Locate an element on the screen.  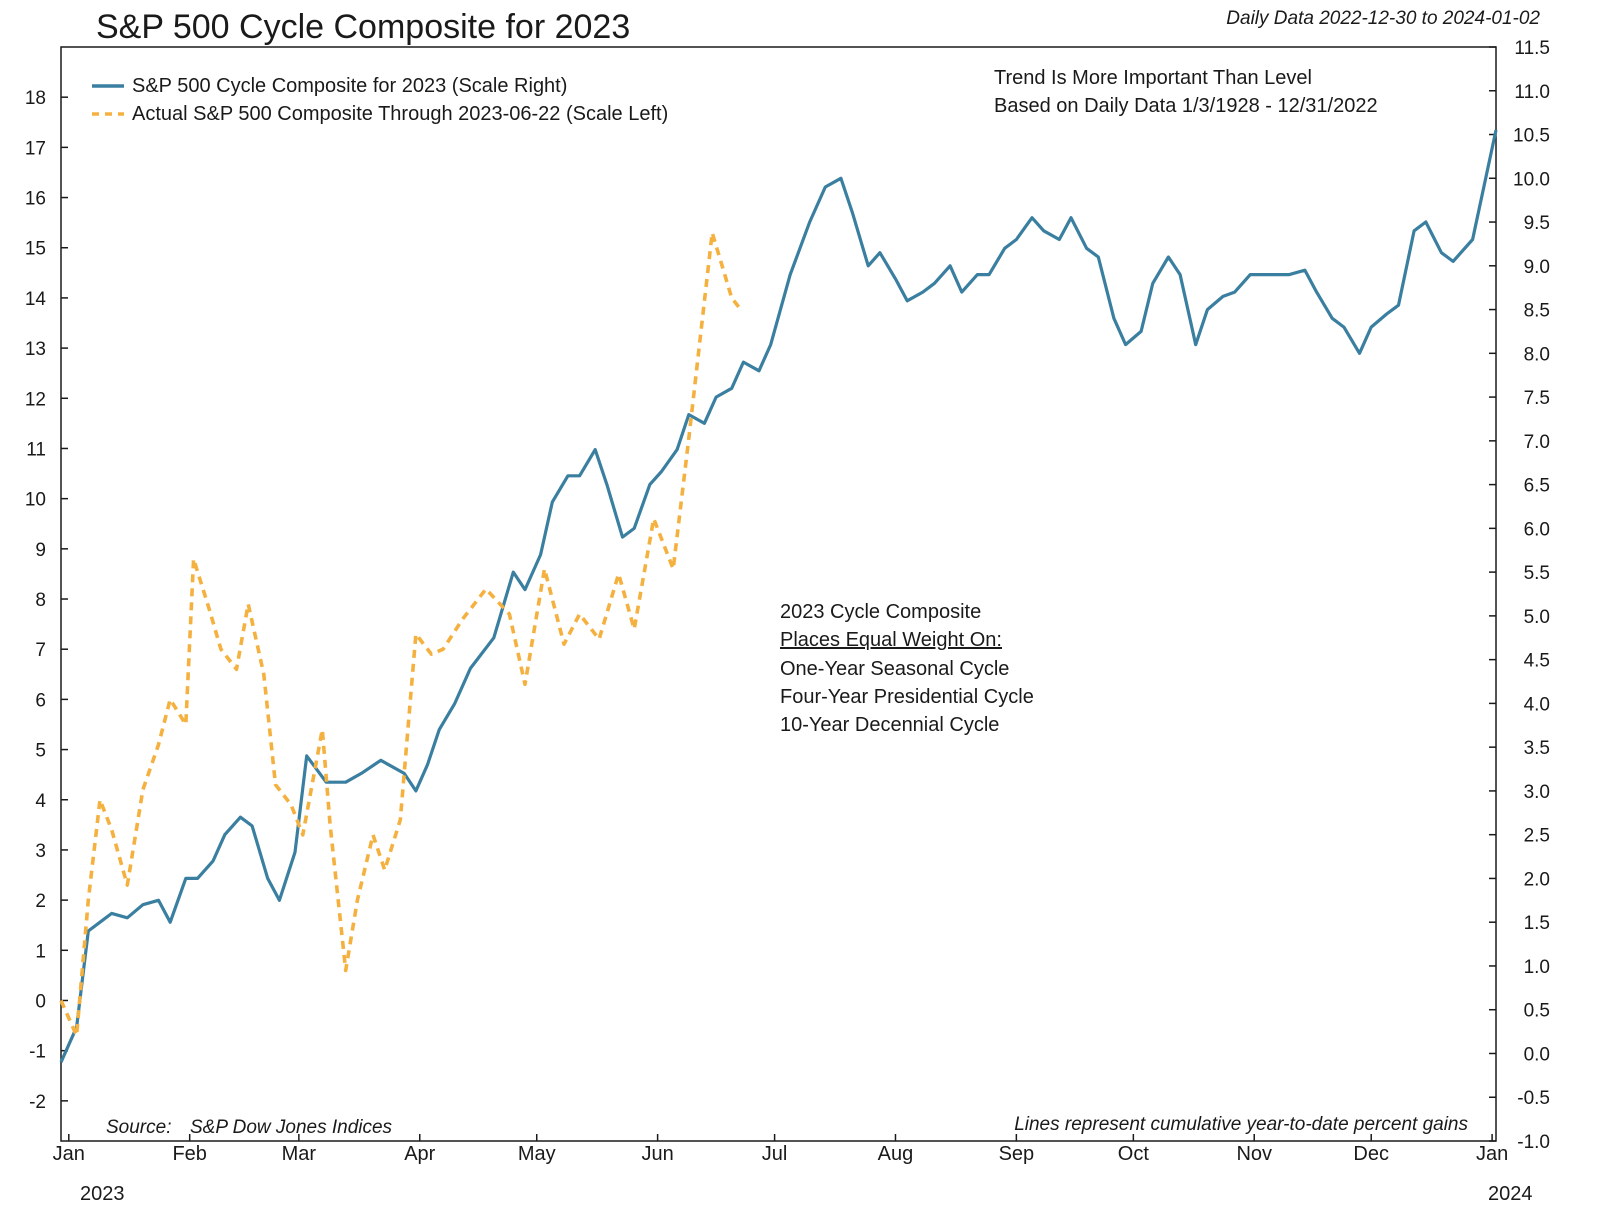
x-tick-label: Jul is located at coordinates (775, 1154).